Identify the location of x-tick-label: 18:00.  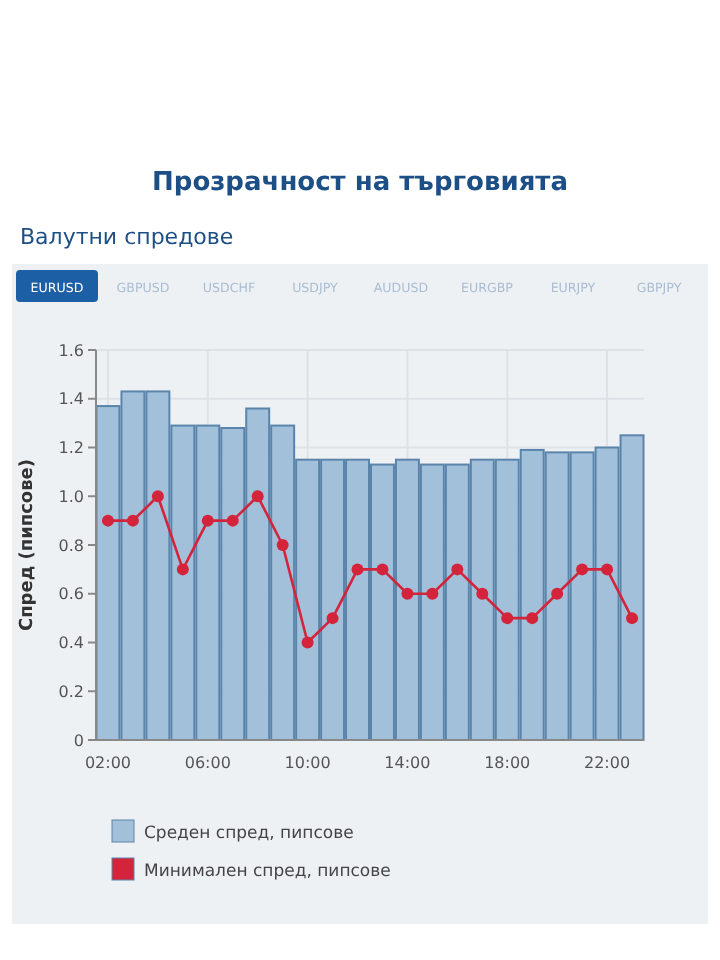
(507, 763).